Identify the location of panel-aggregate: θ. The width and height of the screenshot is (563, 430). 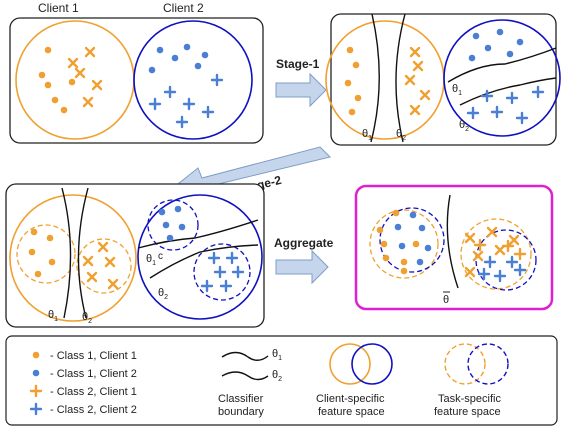
(454, 247).